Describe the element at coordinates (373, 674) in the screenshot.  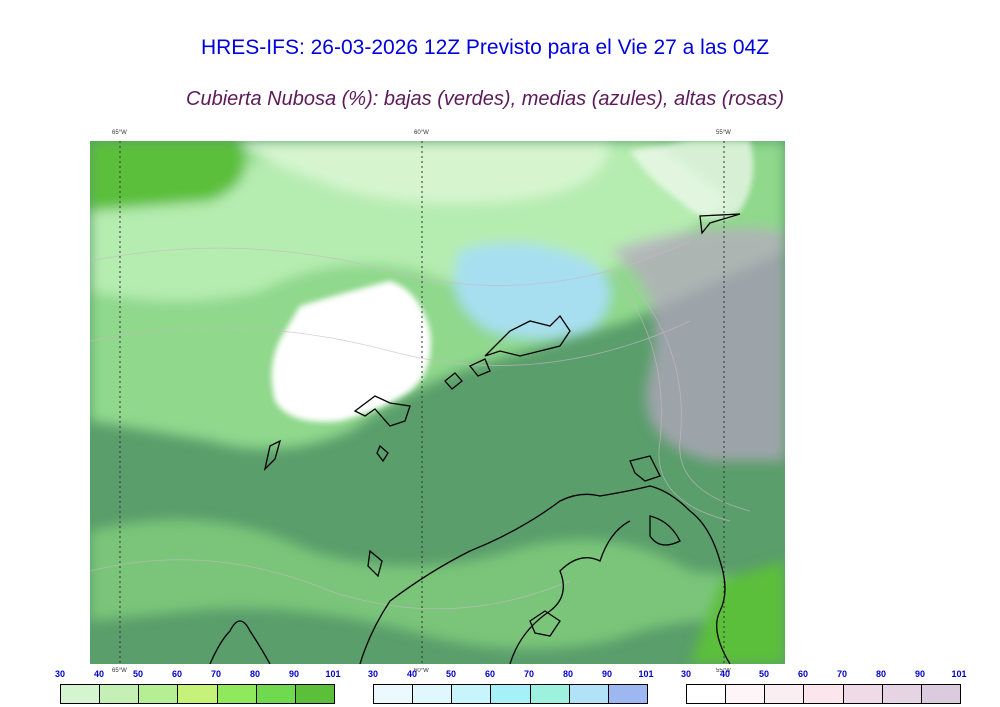
I see `legend-tick-mid-30: 30` at that location.